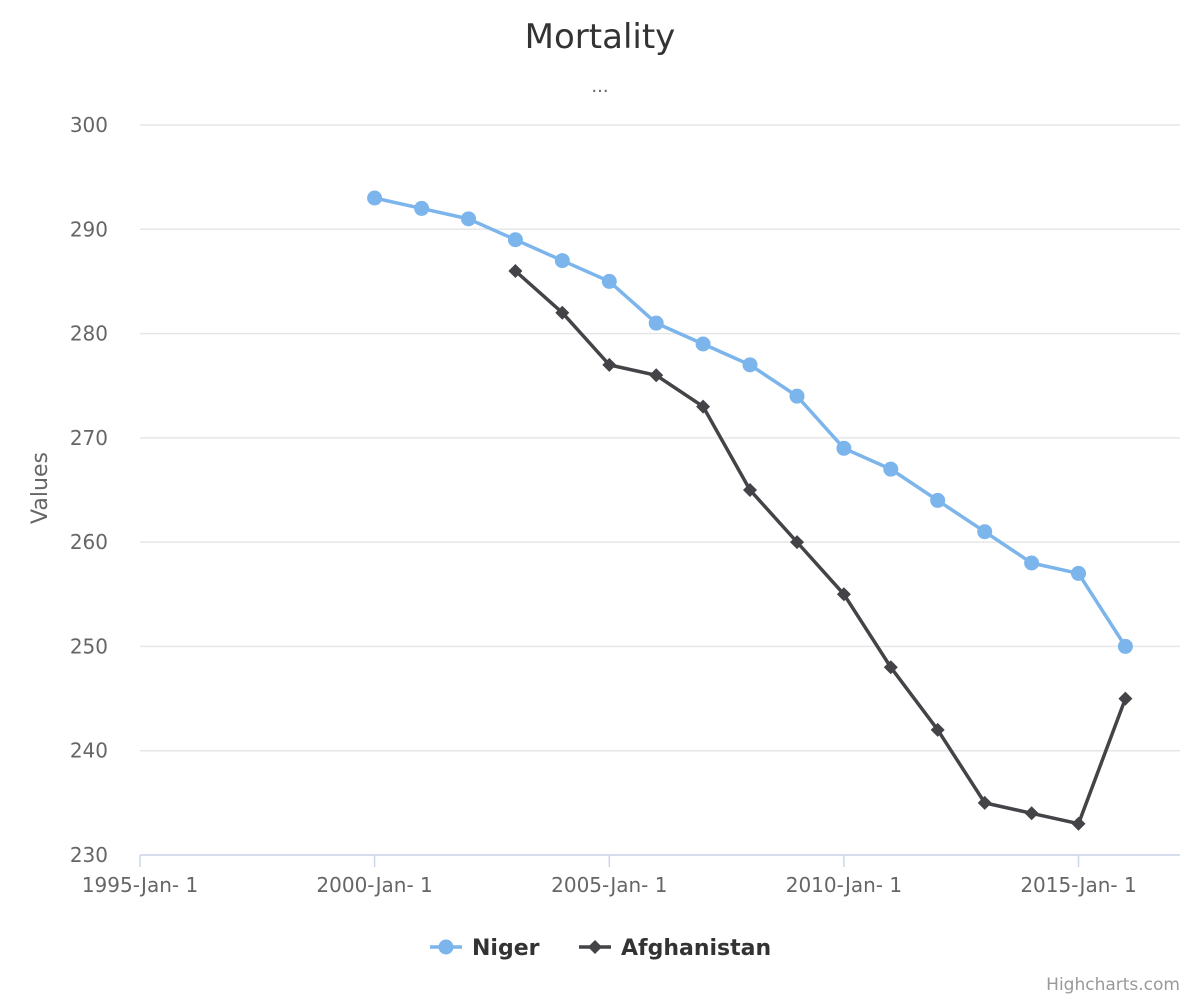 This screenshot has width=1200, height=1005. I want to click on y-tick-label: 290, so click(89, 229).